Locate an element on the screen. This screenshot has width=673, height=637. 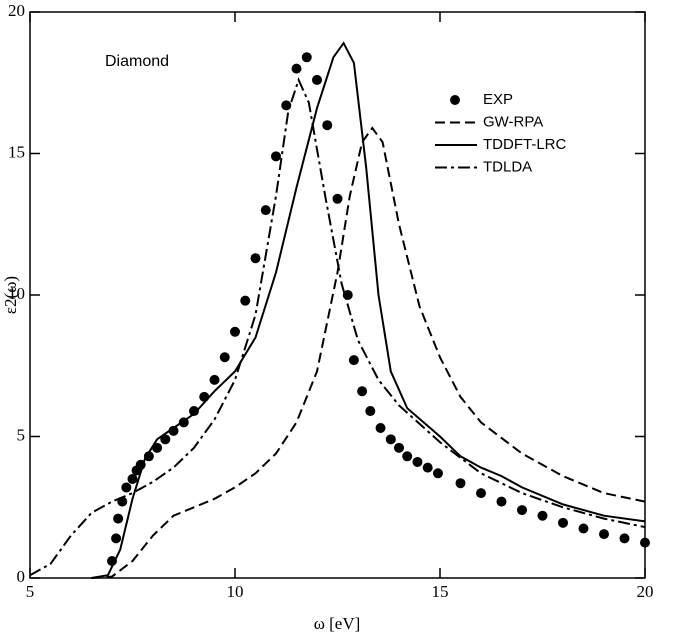
legend-label: EXP is located at coordinates (498, 99).